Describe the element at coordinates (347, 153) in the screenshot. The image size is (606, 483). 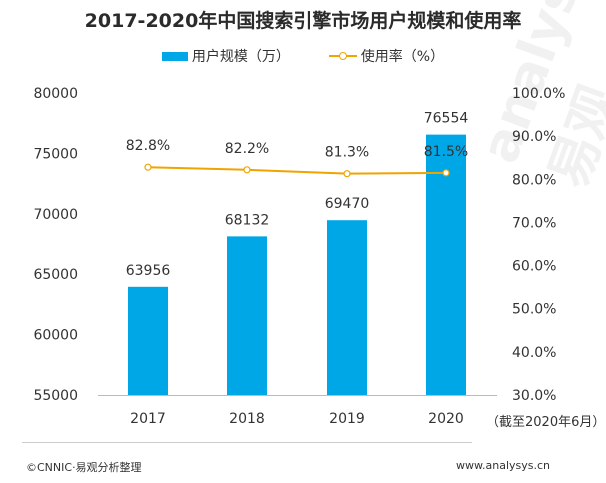
I see `line-value-label: 81.3%` at that location.